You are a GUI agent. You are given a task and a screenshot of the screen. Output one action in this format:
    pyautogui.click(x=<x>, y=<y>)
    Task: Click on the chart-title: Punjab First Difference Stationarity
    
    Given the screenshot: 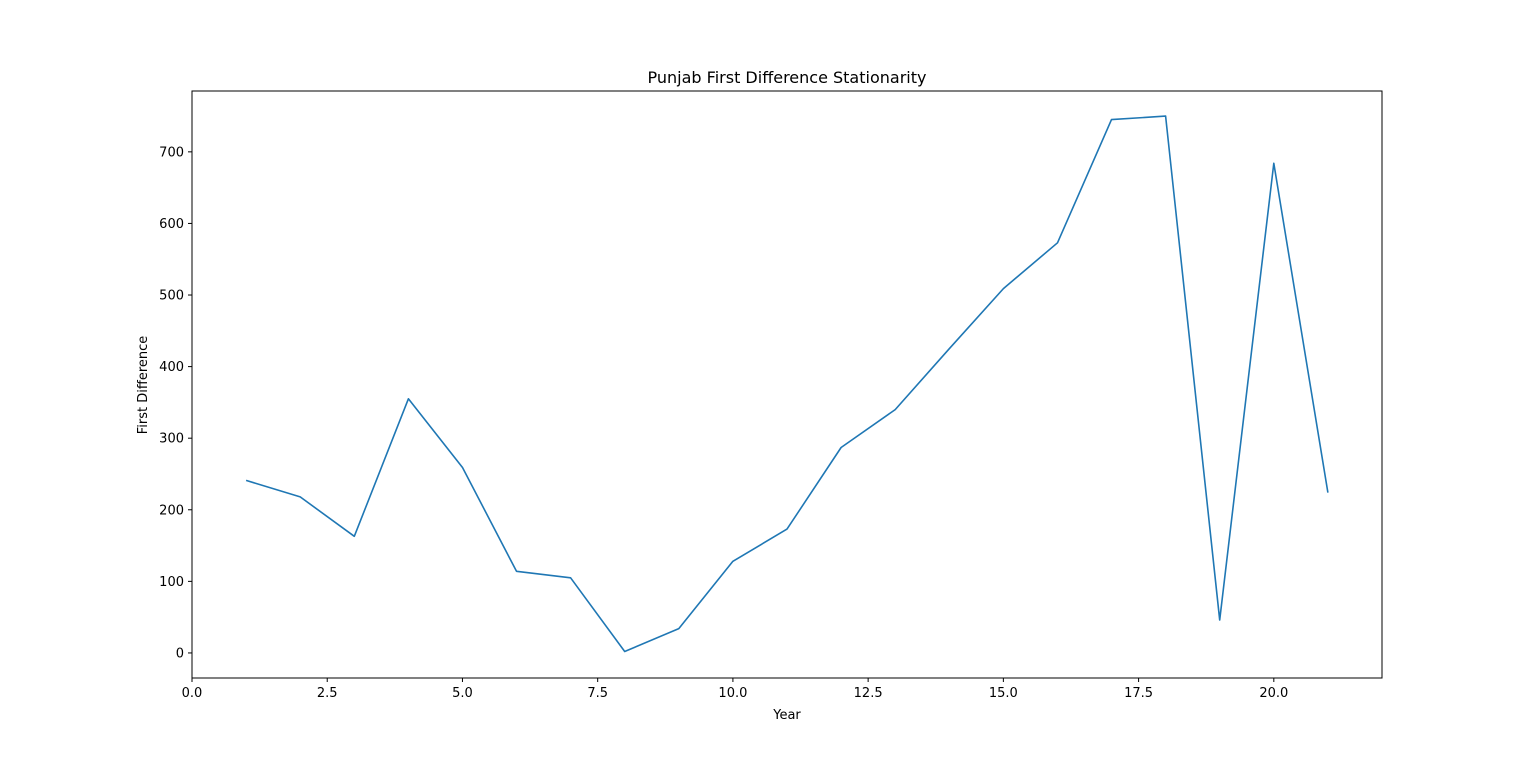 What is the action you would take?
    pyautogui.click(x=787, y=77)
    